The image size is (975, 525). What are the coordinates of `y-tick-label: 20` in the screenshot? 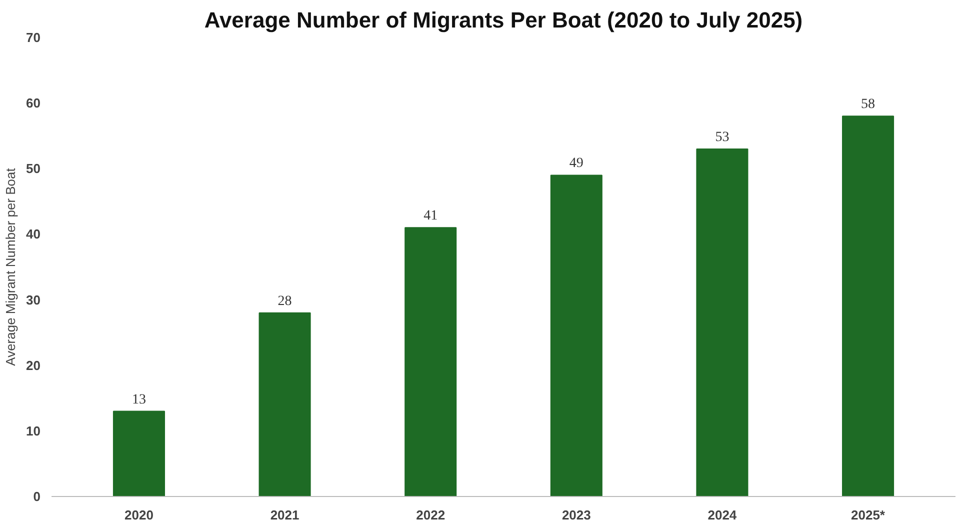 It's located at (33, 365).